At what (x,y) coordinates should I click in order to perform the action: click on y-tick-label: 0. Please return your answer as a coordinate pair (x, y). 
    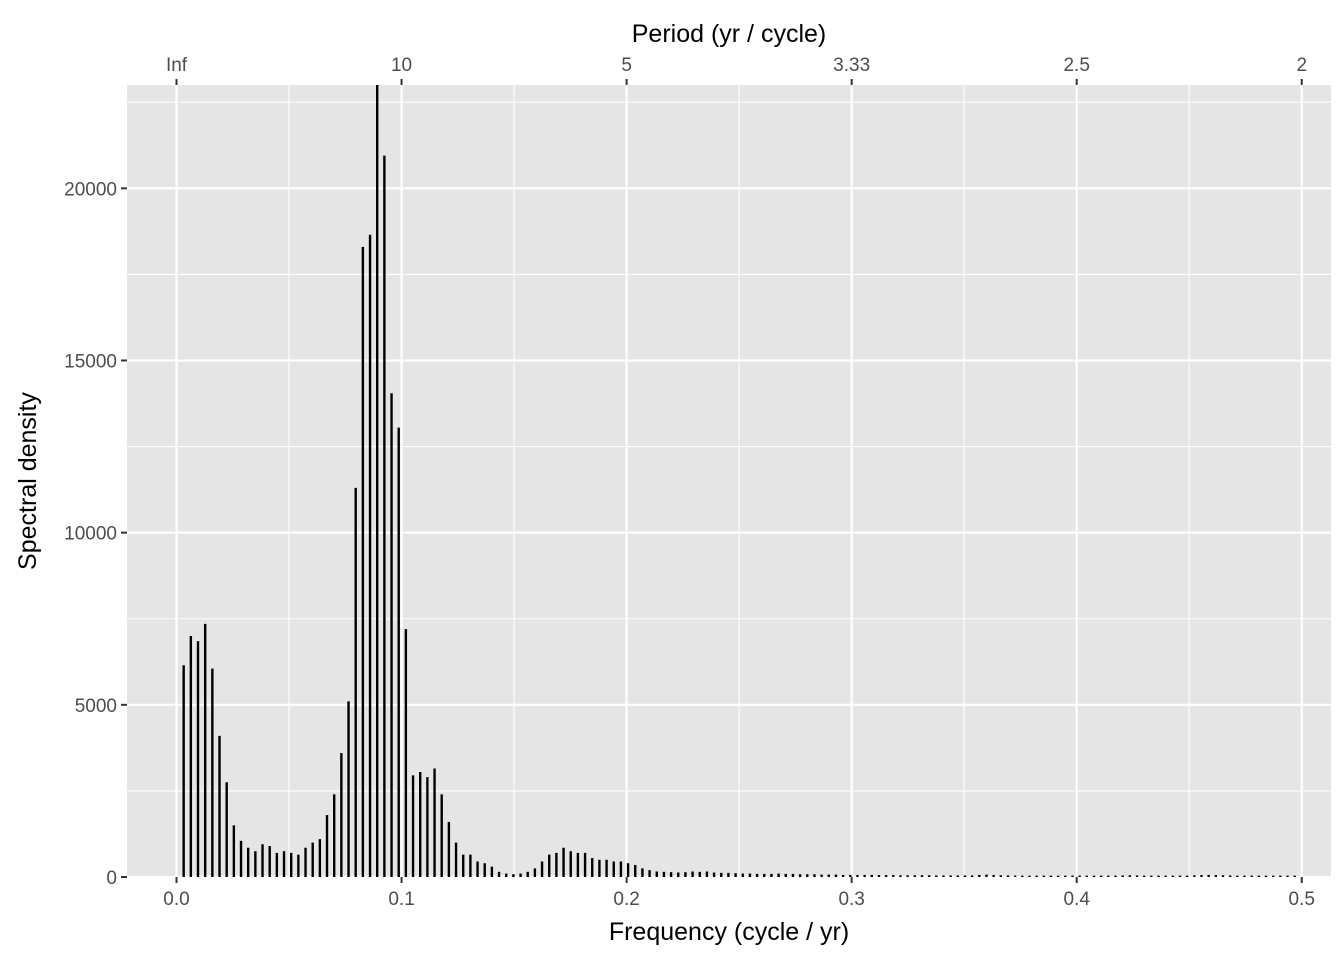
    Looking at the image, I should click on (111, 878).